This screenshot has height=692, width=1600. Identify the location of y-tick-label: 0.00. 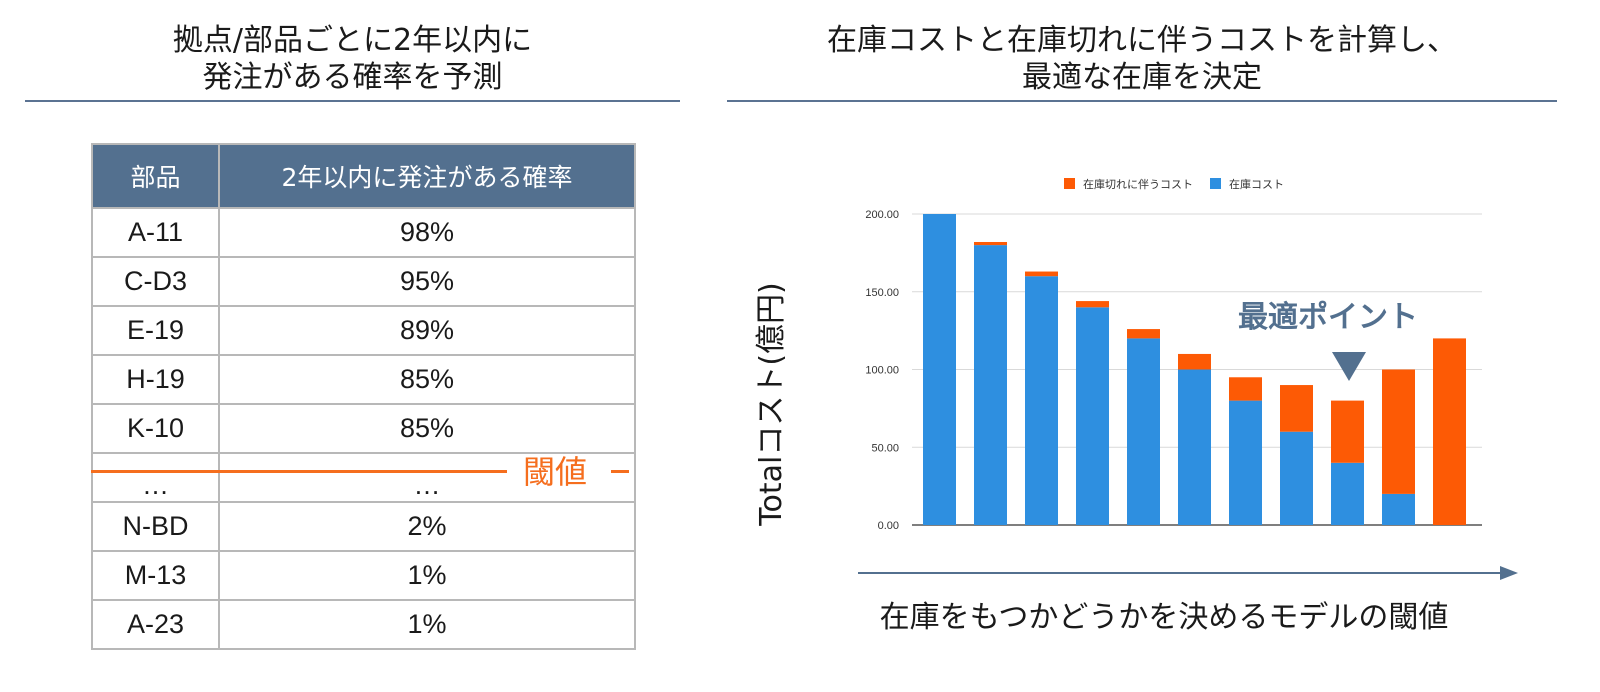
(888, 526).